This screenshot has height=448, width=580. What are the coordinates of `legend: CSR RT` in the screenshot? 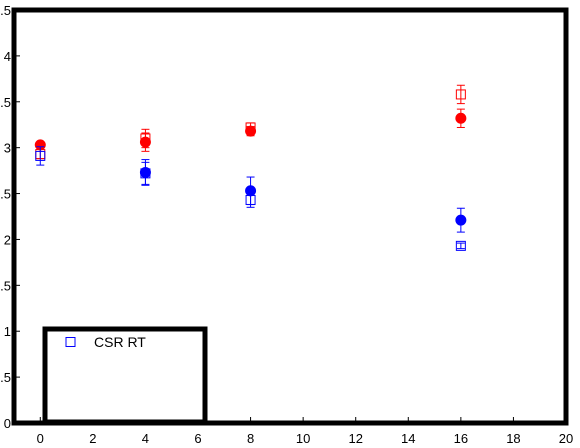 It's located at (125, 375).